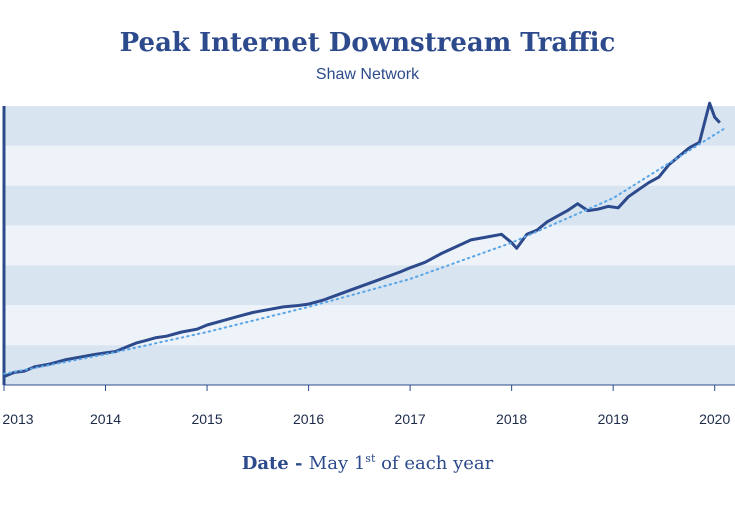 The image size is (735, 506). Describe the element at coordinates (366, 406) in the screenshot. I see `x-ticks: 2013 2014 2015 2016 2017 2018 2019 2020` at that location.